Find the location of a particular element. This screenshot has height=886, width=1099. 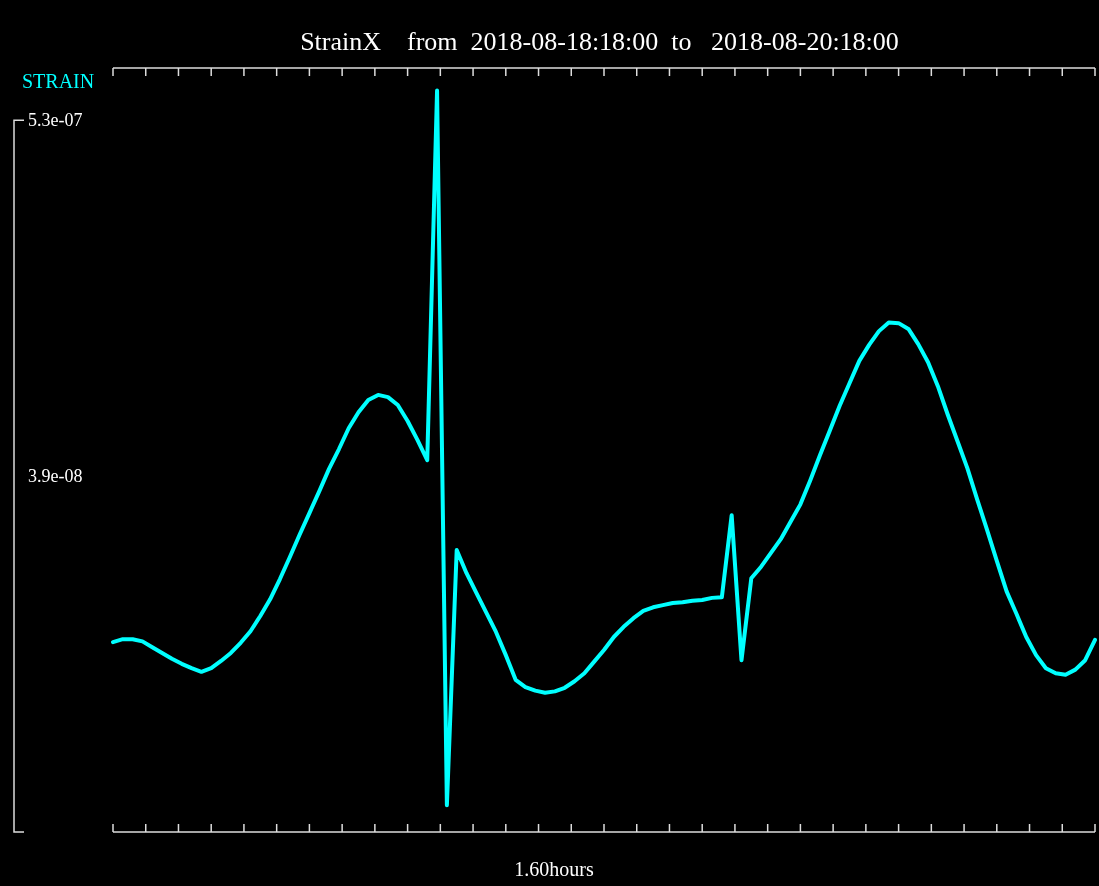

y-tick-label: 5.3e-07 is located at coordinates (55, 120).